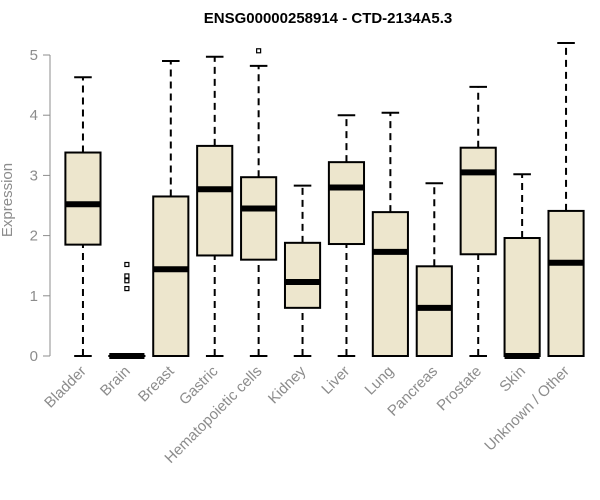 Image resolution: width=600 pixels, height=500 pixels. I want to click on x-tick-label: Kidney, so click(287, 384).